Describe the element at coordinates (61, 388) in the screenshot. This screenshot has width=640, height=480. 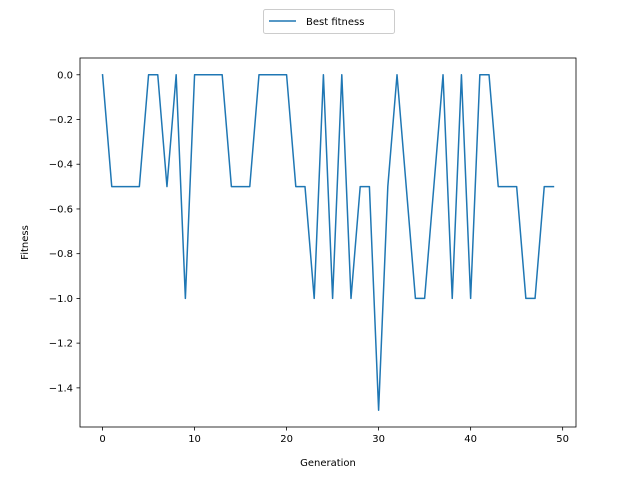
I see `y-tick-label: −1.4` at that location.